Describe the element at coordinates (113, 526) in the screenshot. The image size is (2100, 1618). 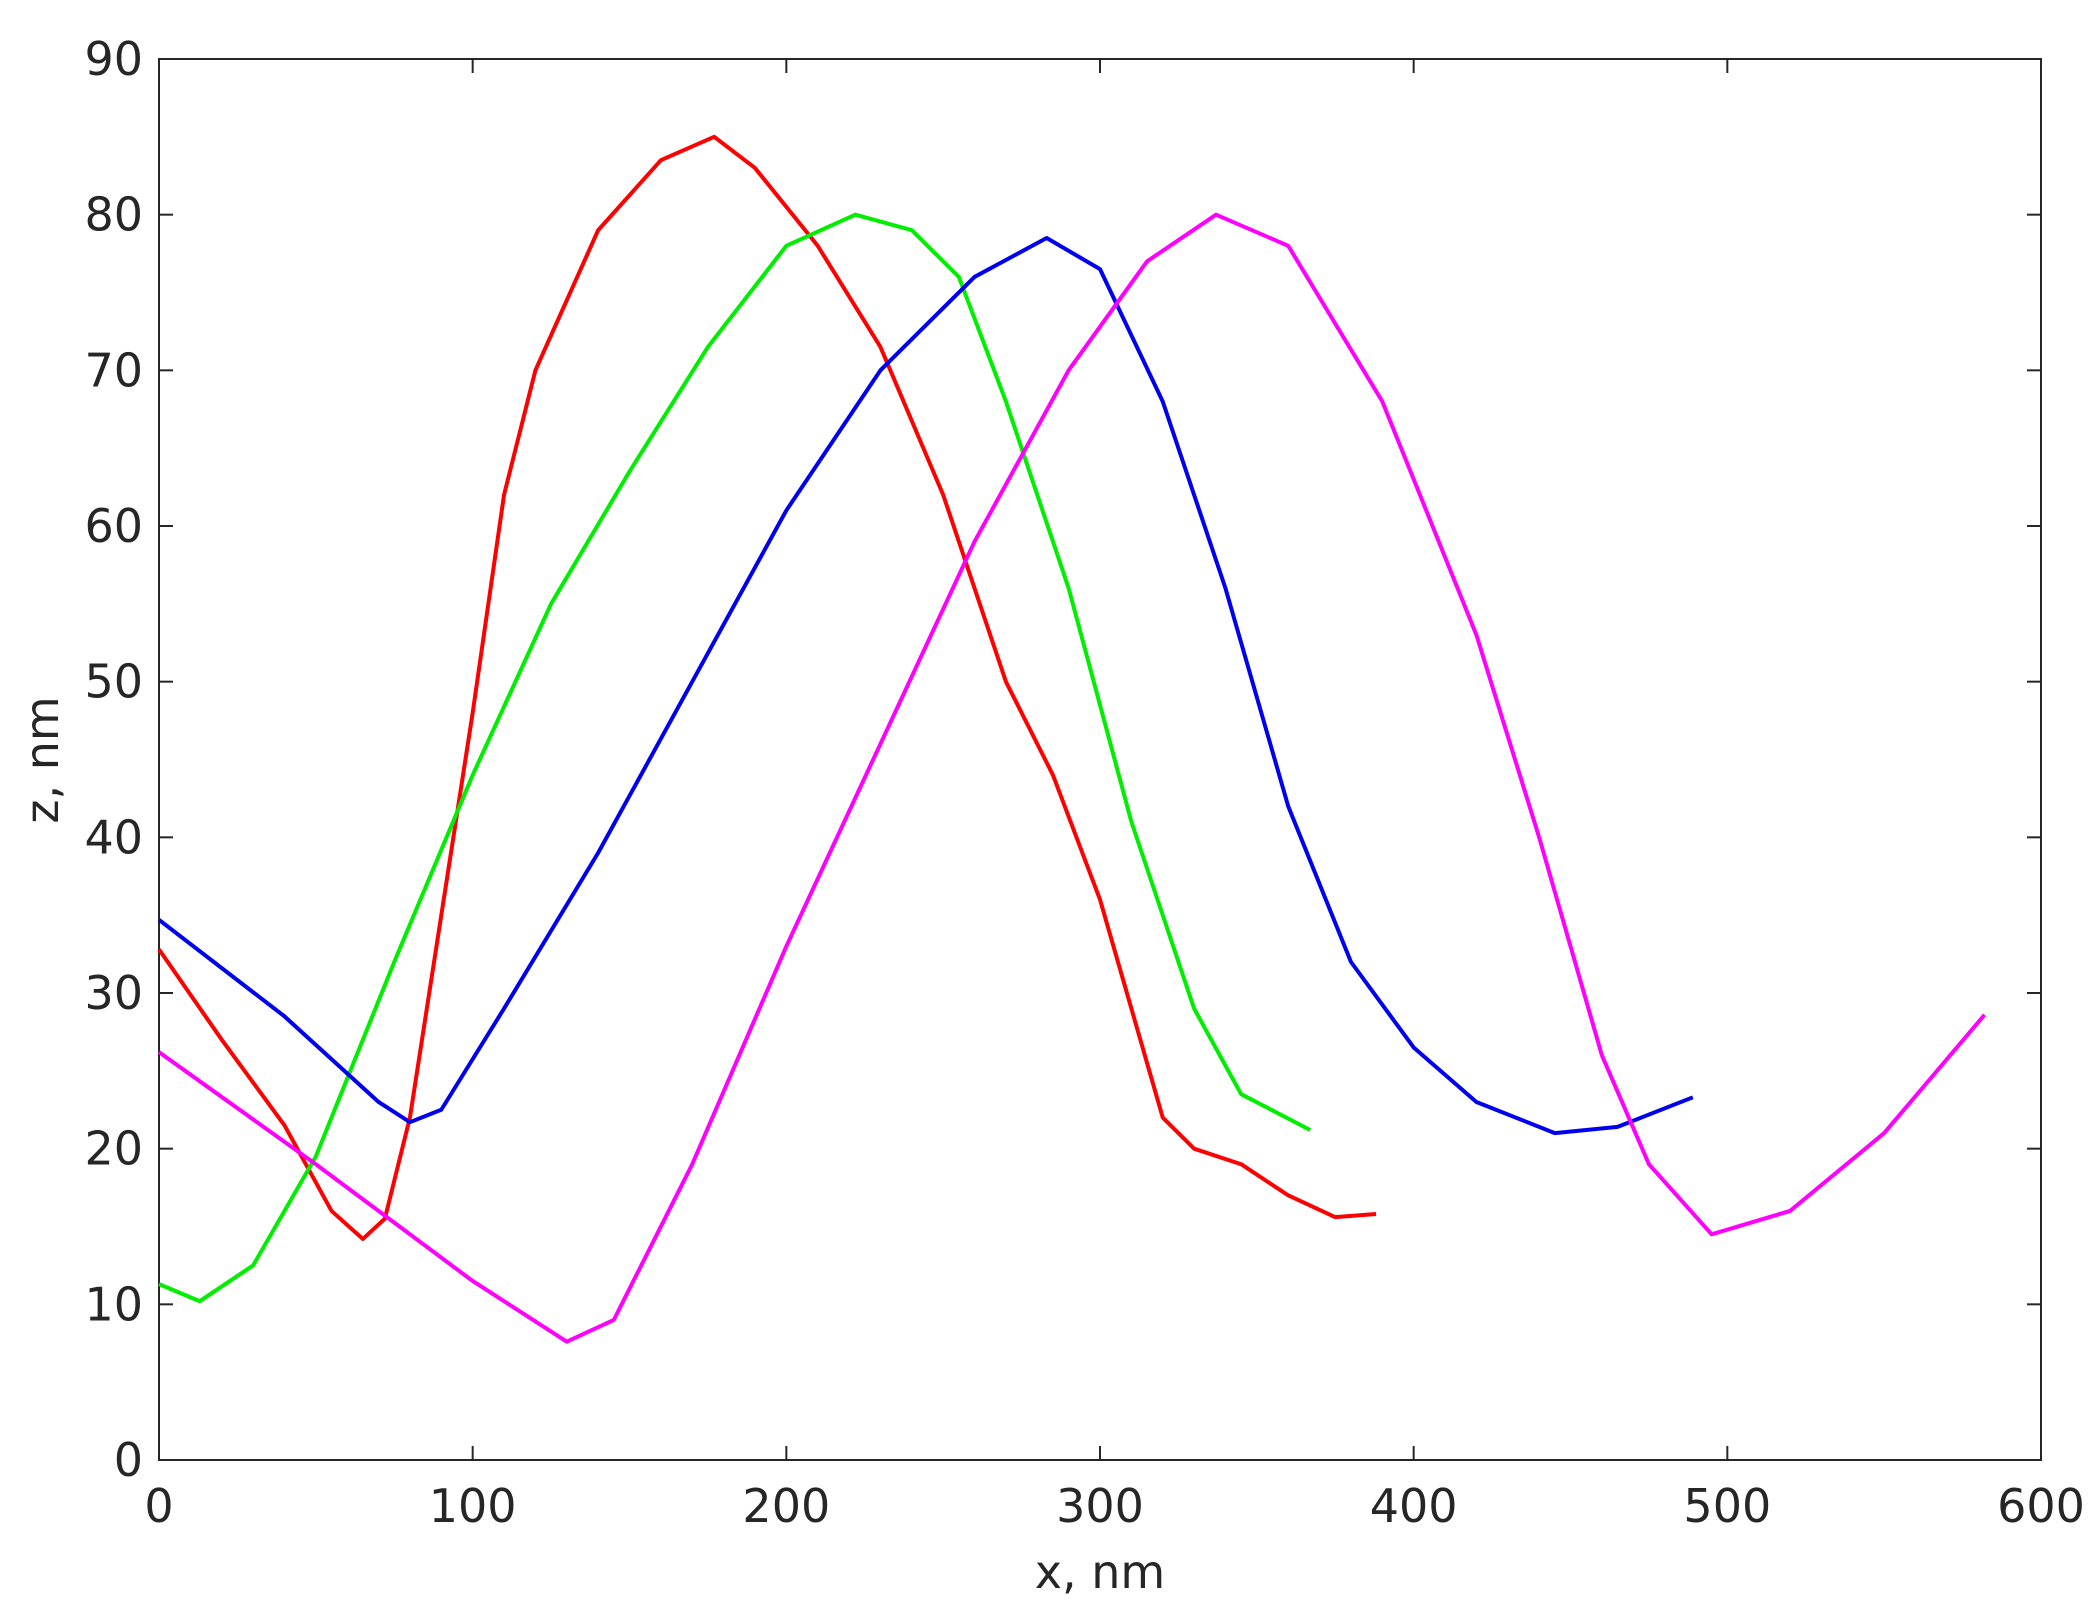
I see `y-tick-label: 60` at that location.